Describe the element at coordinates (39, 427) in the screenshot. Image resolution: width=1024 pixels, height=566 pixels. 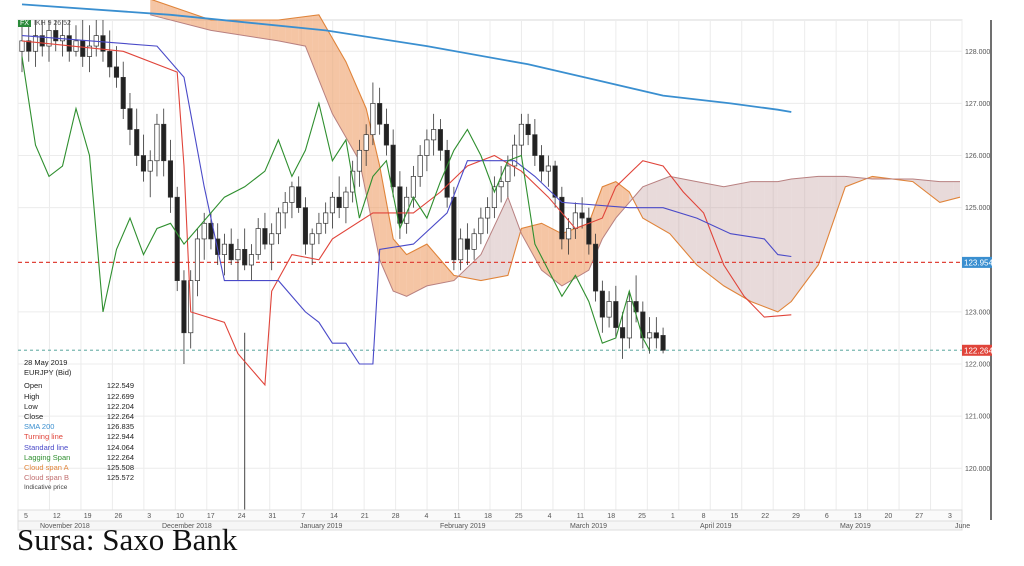
I see `info-label: SMA 200` at that location.